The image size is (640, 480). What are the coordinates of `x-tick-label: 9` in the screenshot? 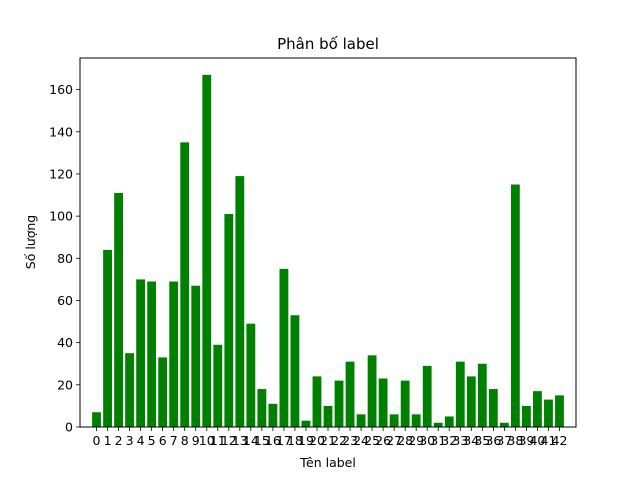 It's located at (196, 440).